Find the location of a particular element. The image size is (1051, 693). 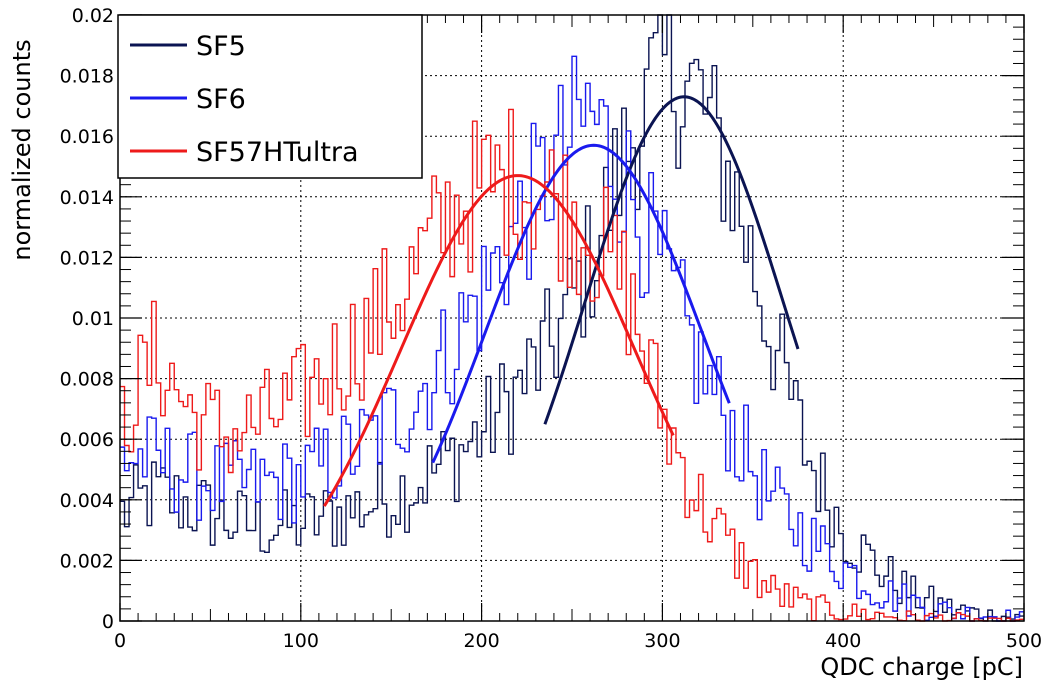

legend-label-sf6: SF6 is located at coordinates (221, 99).